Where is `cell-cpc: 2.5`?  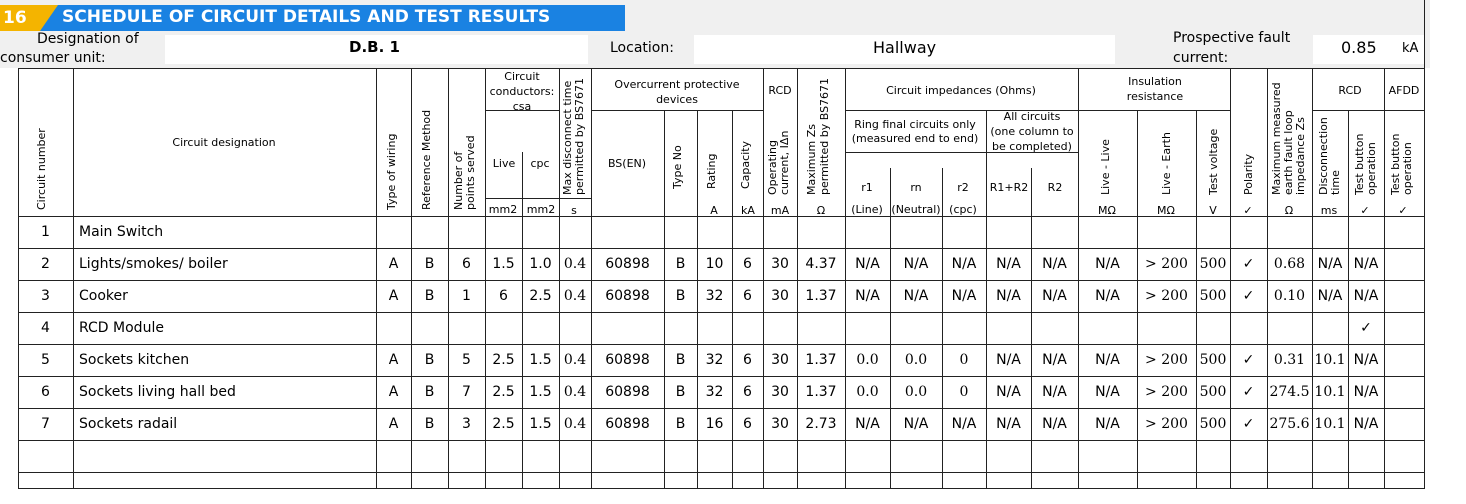
cell-cpc: 2.5 is located at coordinates (540, 296).